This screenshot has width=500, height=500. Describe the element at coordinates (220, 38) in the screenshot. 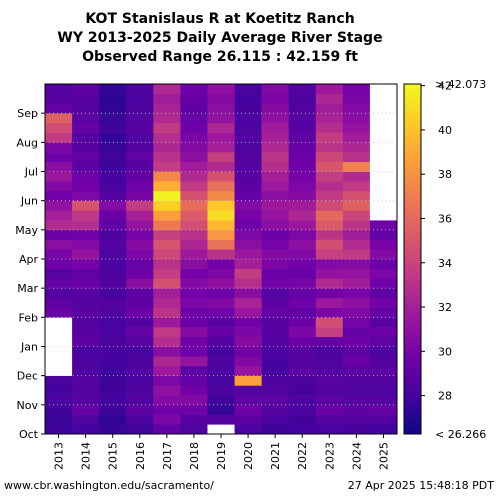

I see `title-line-2: WY 2013-2025 Daily Average River Stage` at that location.